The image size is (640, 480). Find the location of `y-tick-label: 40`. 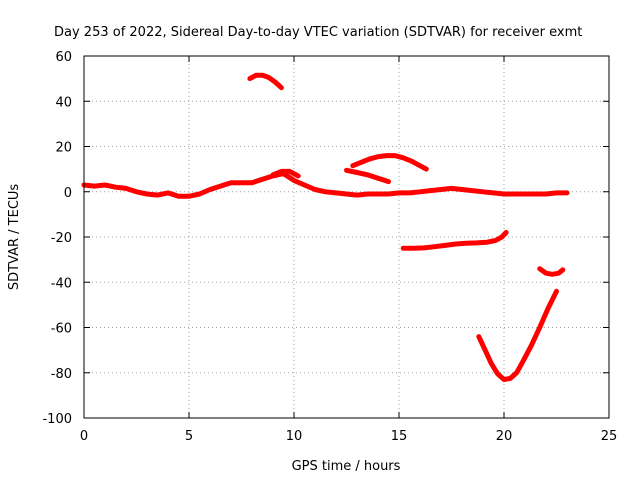

y-tick-label: 40 is located at coordinates (63, 102).